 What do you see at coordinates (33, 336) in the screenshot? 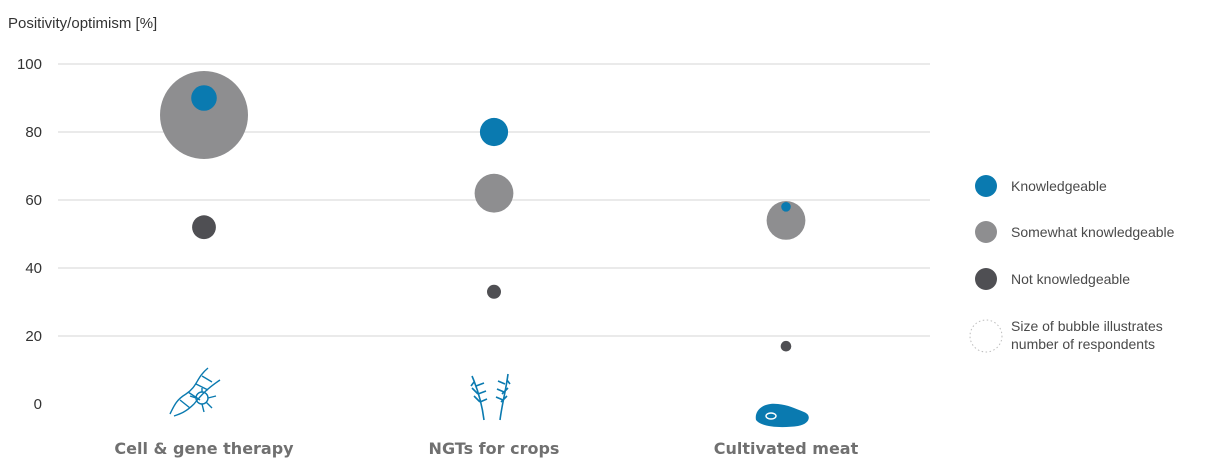
I see `y-tick-label: 20` at bounding box center [33, 336].